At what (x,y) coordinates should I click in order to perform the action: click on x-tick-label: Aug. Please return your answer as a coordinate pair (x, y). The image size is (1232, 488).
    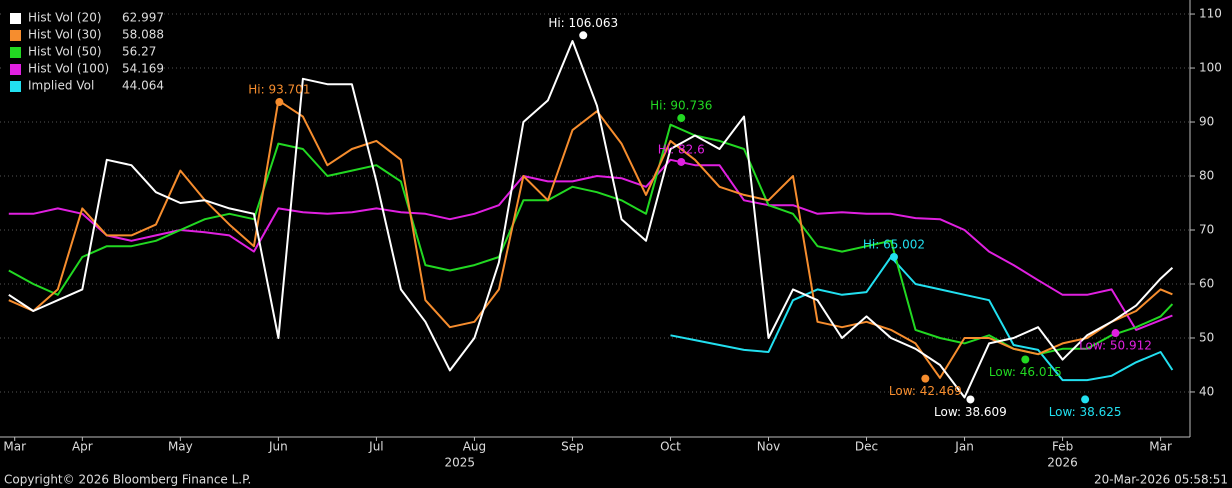
    Looking at the image, I should click on (474, 447).